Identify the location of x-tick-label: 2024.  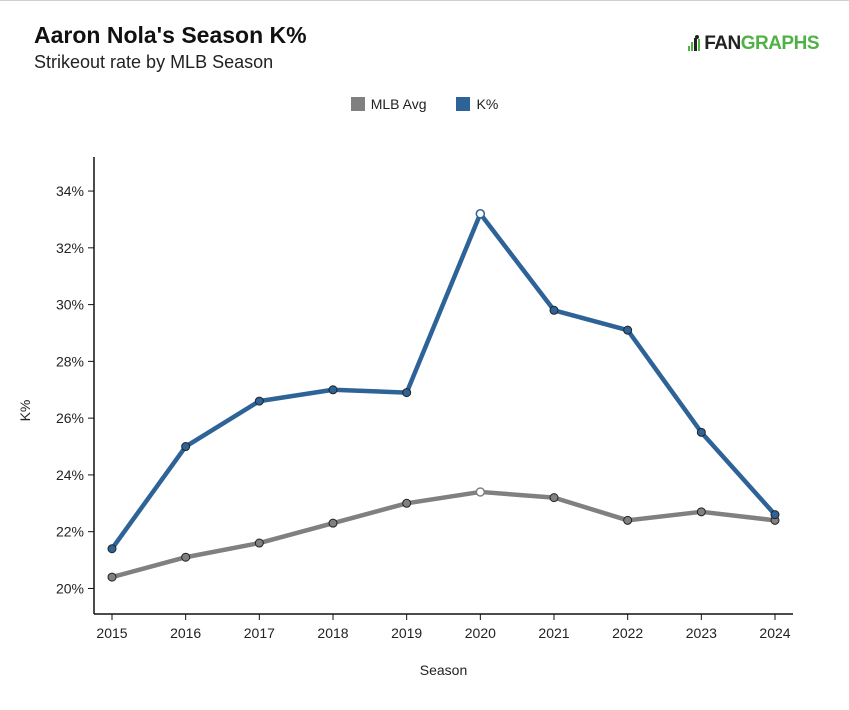
(774, 633).